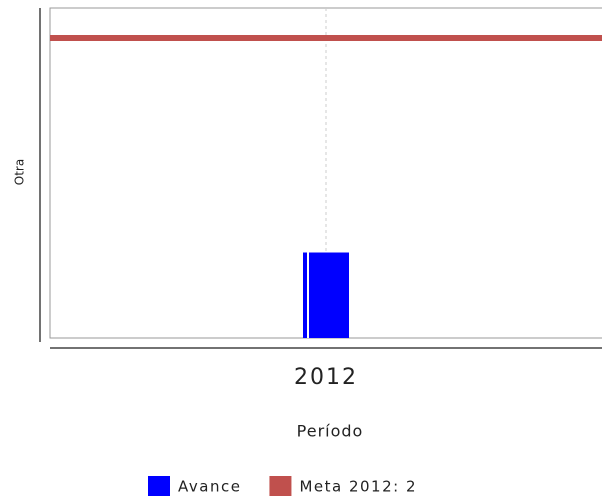 The width and height of the screenshot is (602, 499). I want to click on x-axis-label: Período, so click(330, 431).